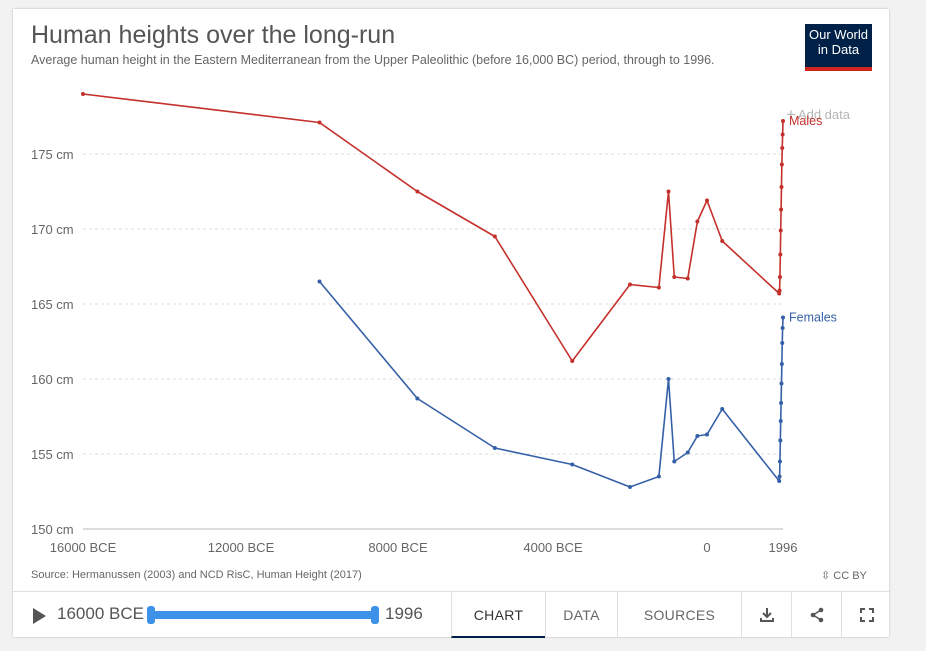 This screenshot has height=651, width=926. Describe the element at coordinates (823, 114) in the screenshot. I see `add-data-label: Add data` at that location.